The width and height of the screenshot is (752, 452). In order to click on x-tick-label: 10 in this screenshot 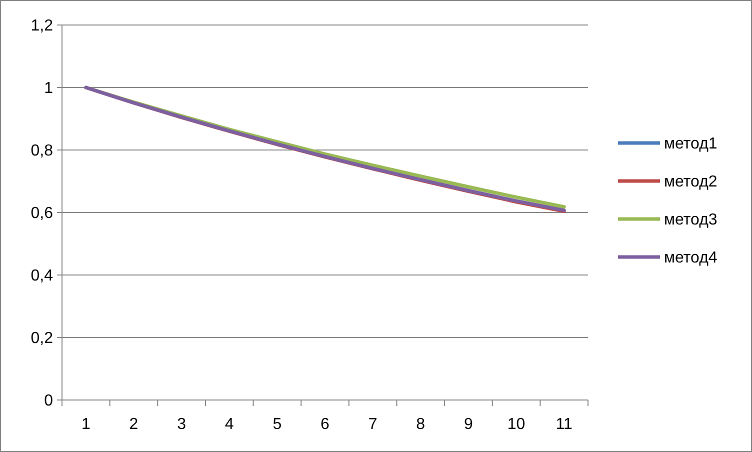, I will do `click(516, 424)`.